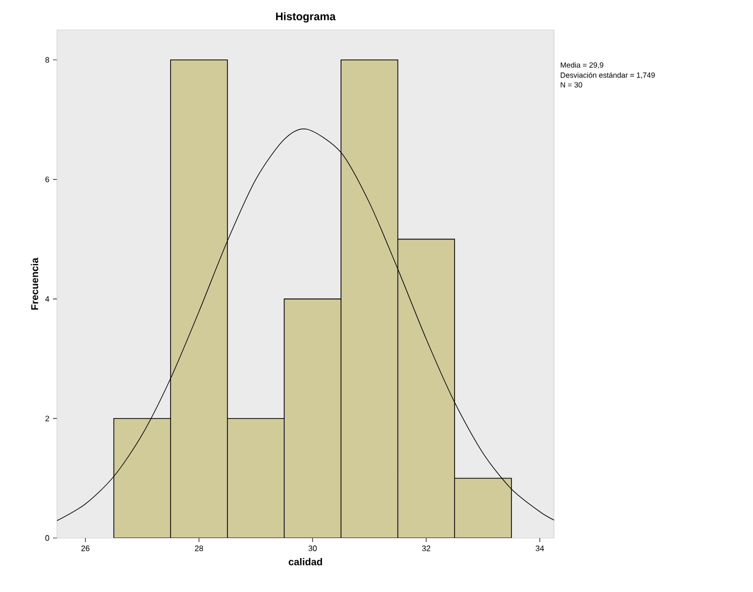 The image size is (753, 592). I want to click on y-axis-title: Frecuencia, so click(34, 284).